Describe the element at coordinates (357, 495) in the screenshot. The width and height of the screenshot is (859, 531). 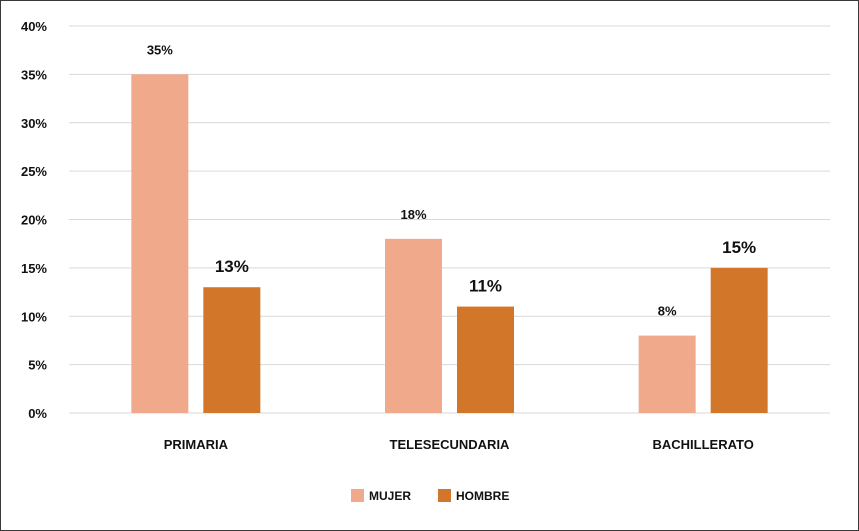
I see `legend-swatch-mujer` at that location.